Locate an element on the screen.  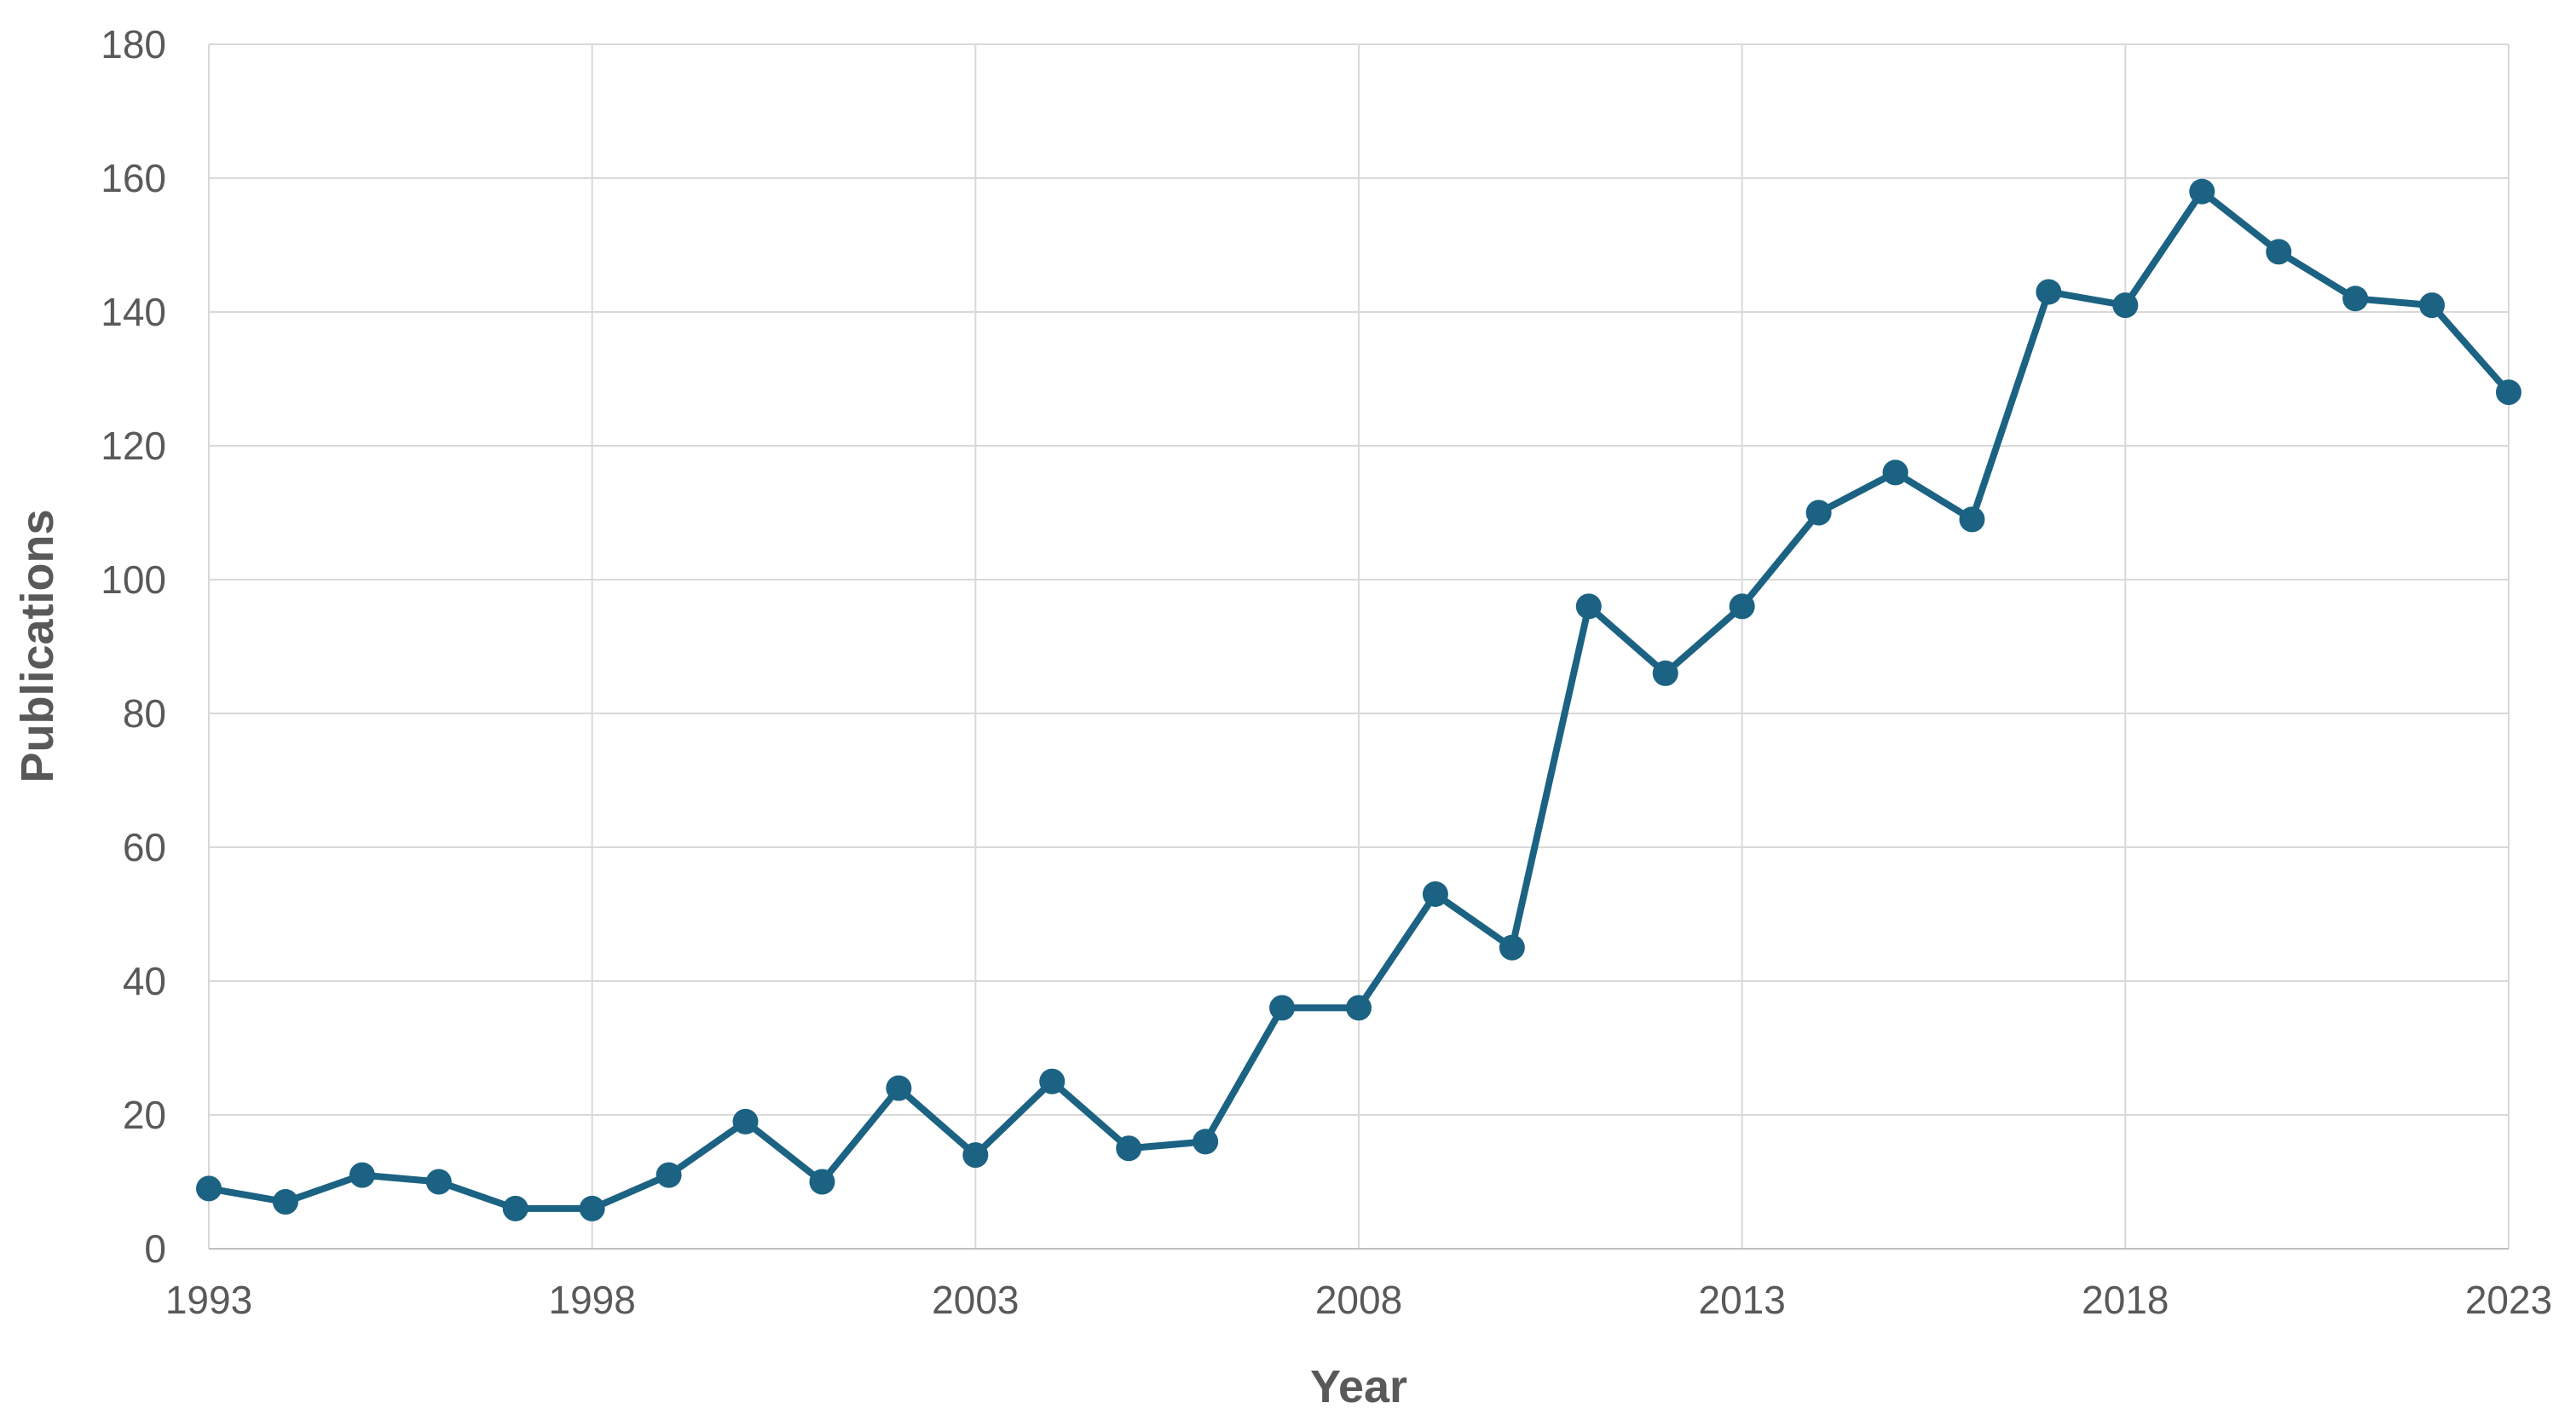
y-tick-label: 60 is located at coordinates (144, 847).